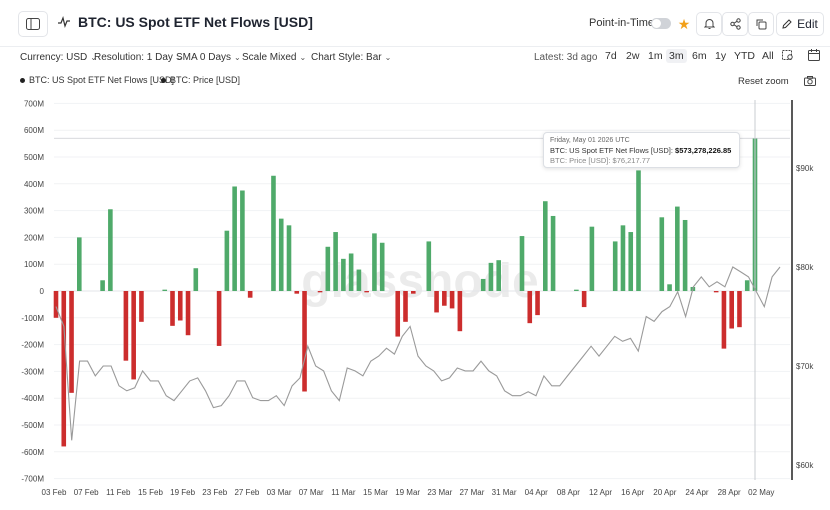  Describe the element at coordinates (611, 56) in the screenshot. I see `range-7d: 7d` at that location.